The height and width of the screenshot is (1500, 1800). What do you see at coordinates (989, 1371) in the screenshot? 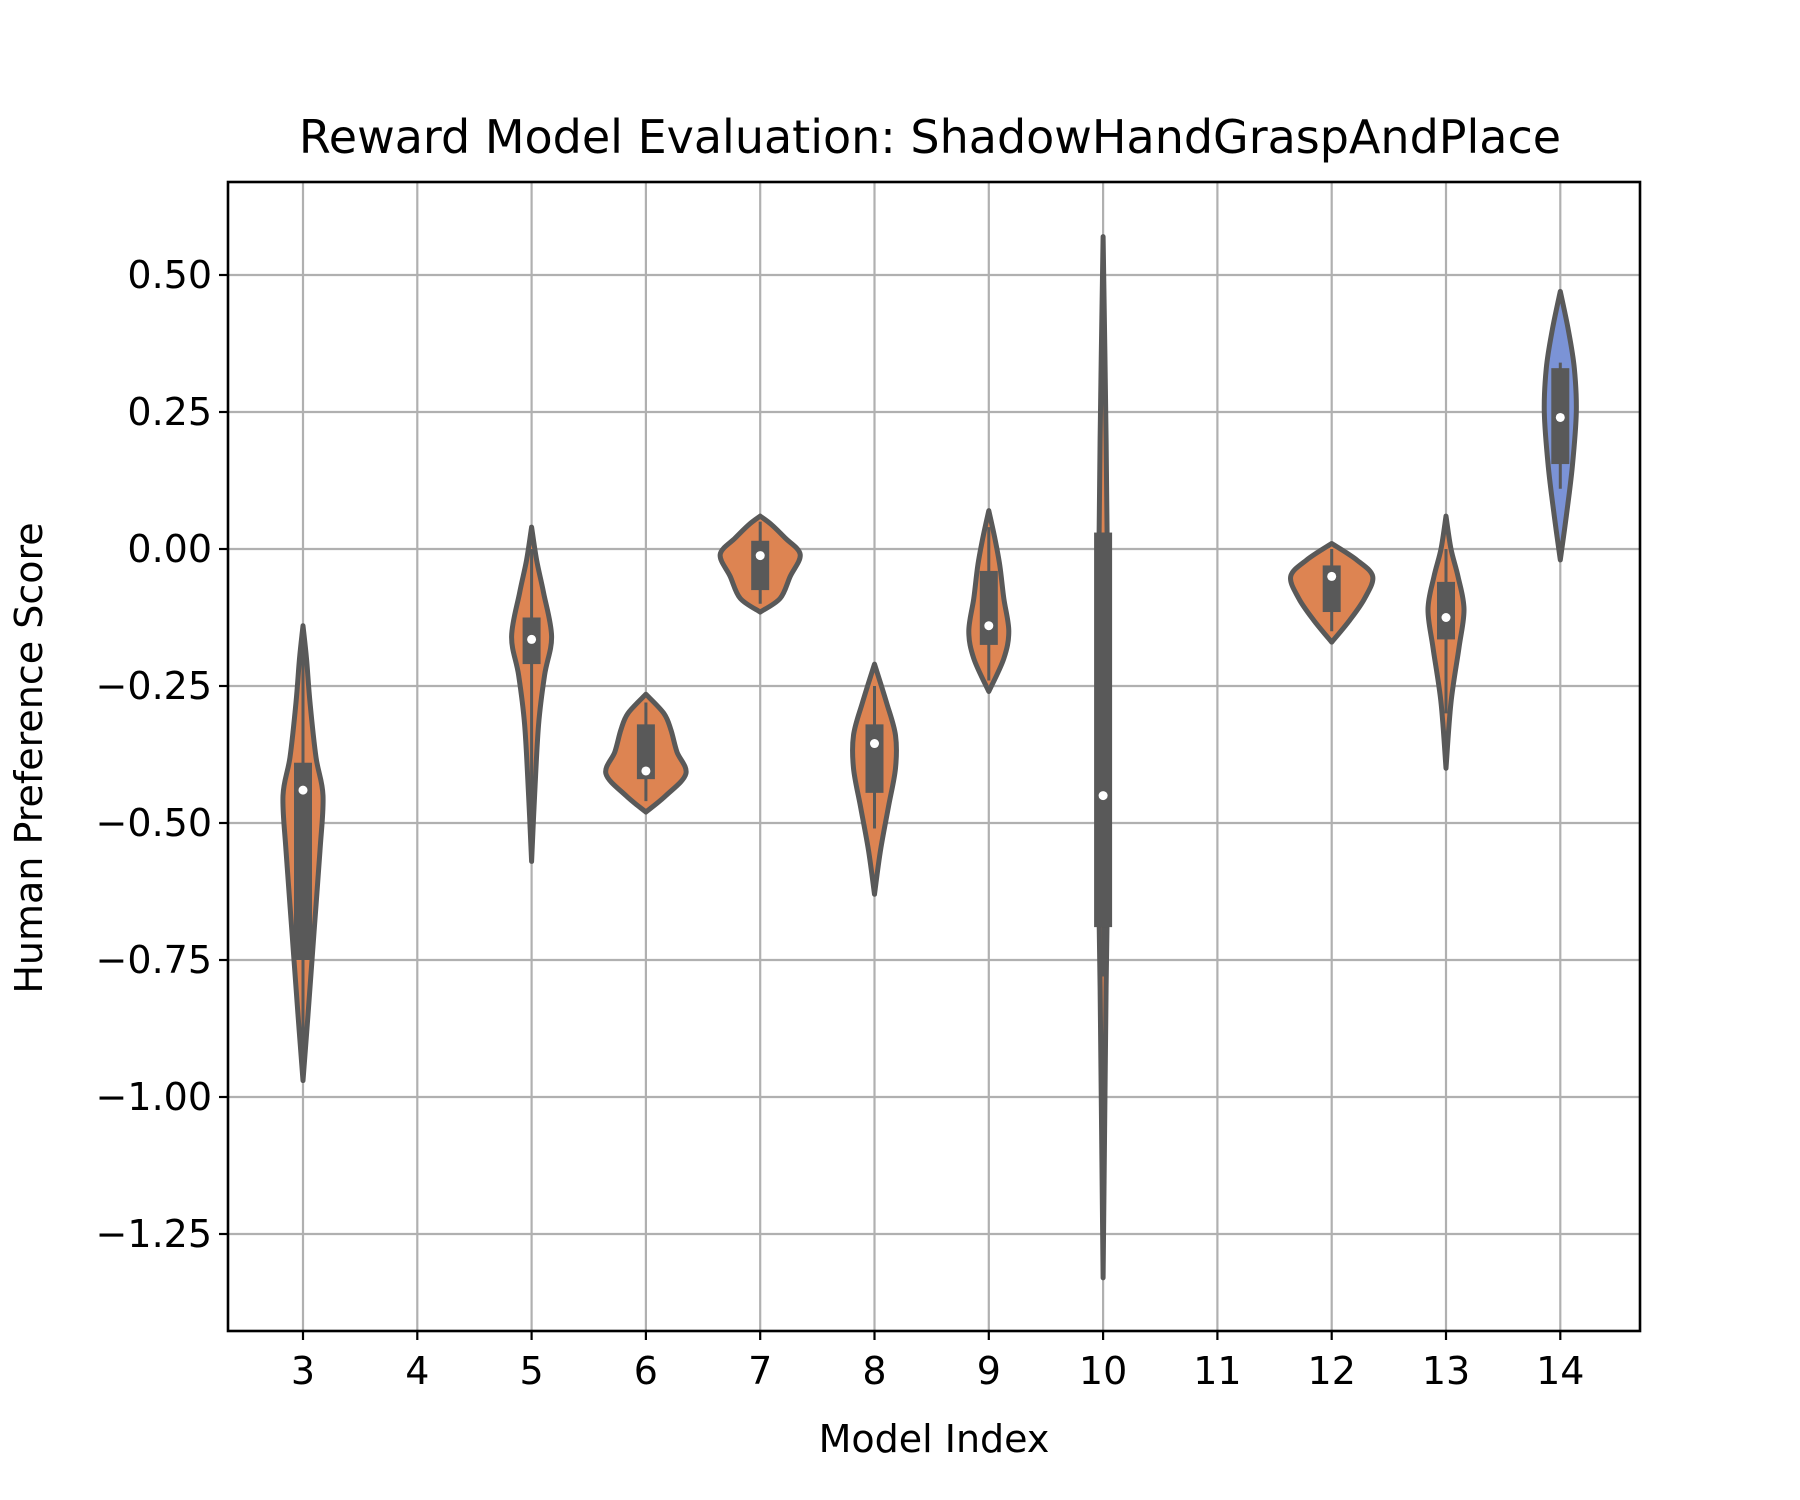
I see `x-tick-label: 9` at bounding box center [989, 1371].